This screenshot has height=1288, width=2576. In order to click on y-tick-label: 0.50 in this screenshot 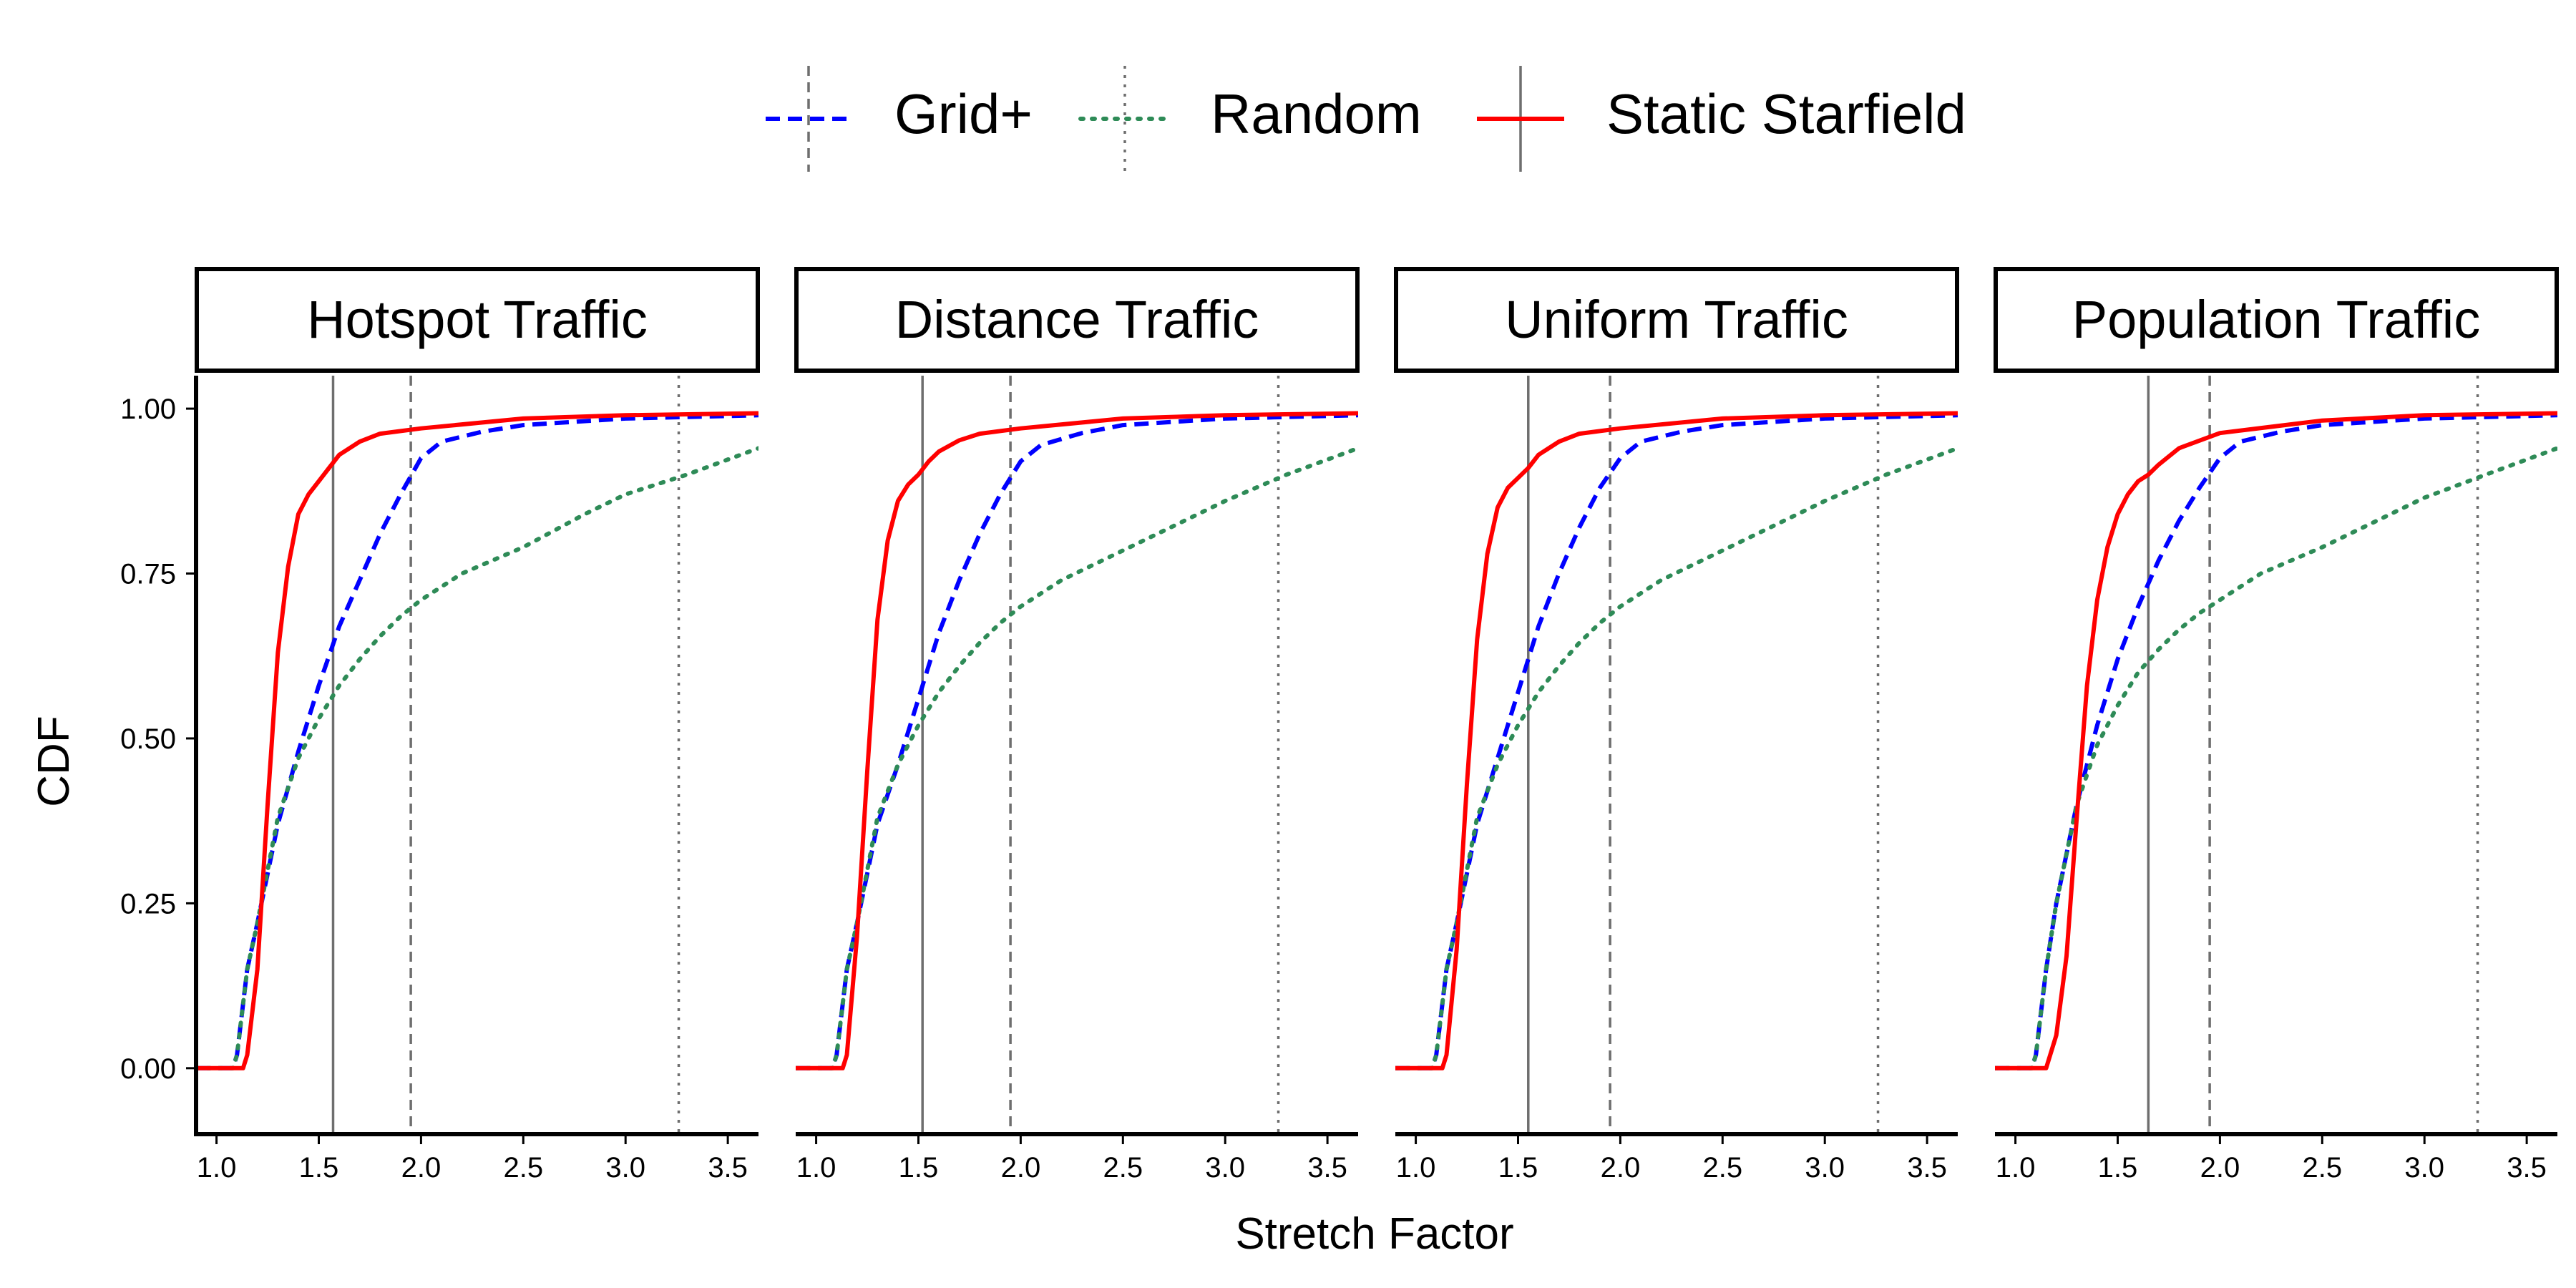, I will do `click(148, 739)`.